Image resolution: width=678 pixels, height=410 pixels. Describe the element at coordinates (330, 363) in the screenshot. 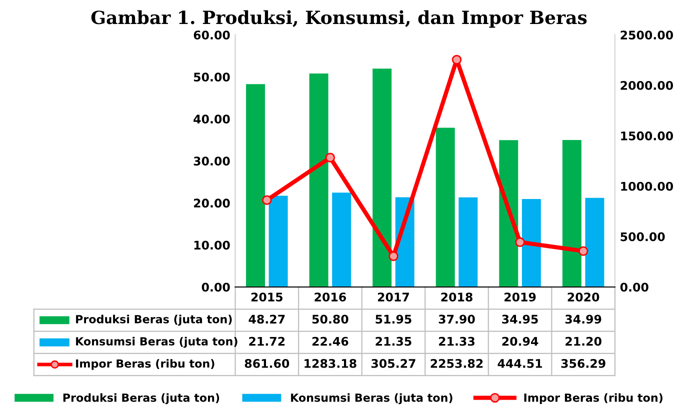

I see `data-label: 1283.18` at that location.